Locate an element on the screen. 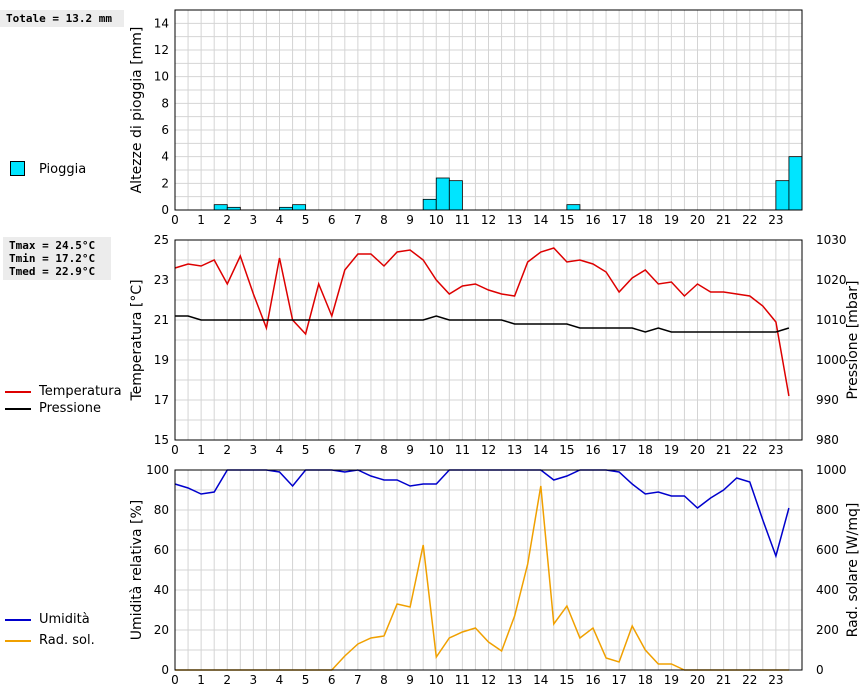 The height and width of the screenshot is (690, 860). radiation-legend-swatch is located at coordinates (18, 641).